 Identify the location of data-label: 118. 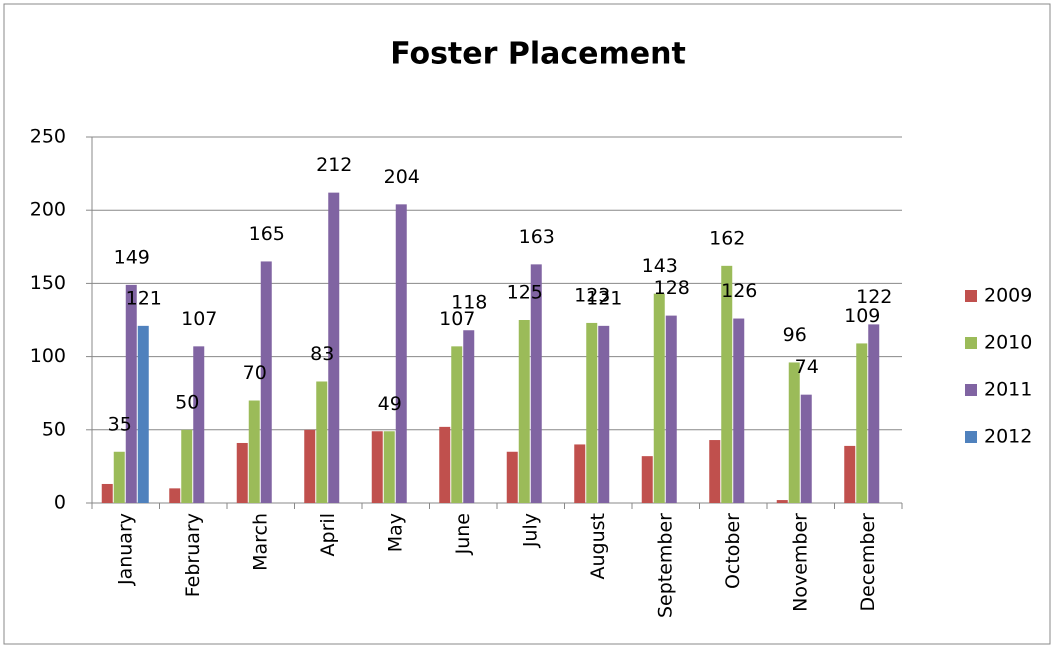
(469, 303).